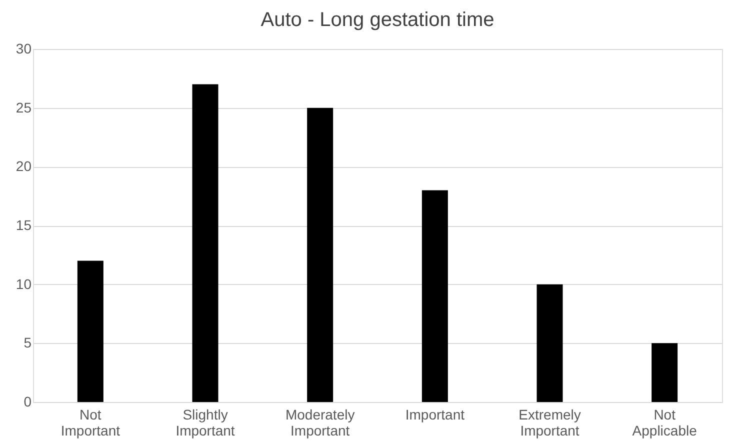 This screenshot has width=737, height=448. Describe the element at coordinates (320, 422) in the screenshot. I see `x-tick-label: Moderately Important` at that location.